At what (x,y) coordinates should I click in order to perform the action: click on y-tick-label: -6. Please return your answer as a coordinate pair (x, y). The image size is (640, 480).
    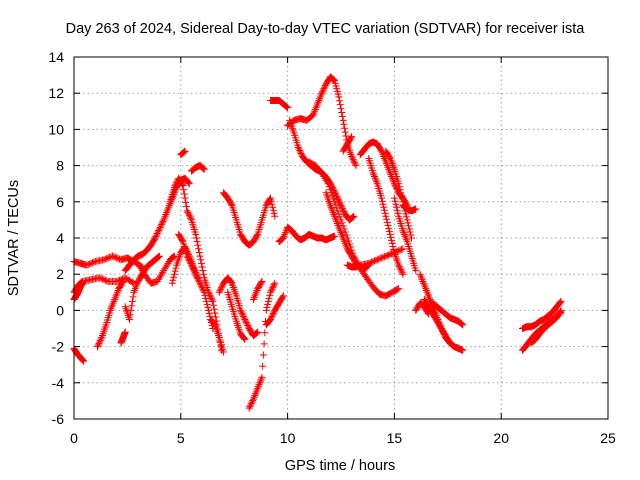
    Looking at the image, I should click on (58, 419).